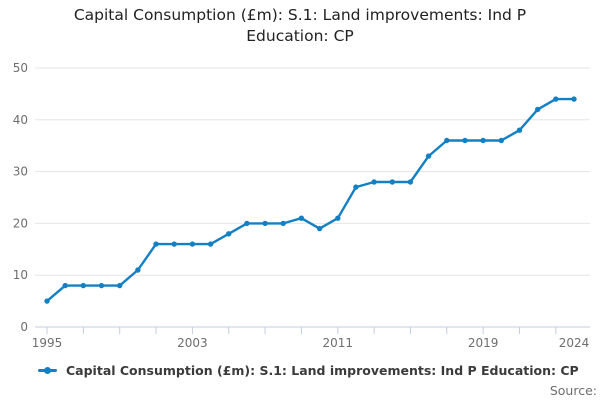 The image size is (600, 400). What do you see at coordinates (20, 172) in the screenshot?
I see `svg-text: 30` at bounding box center [20, 172].